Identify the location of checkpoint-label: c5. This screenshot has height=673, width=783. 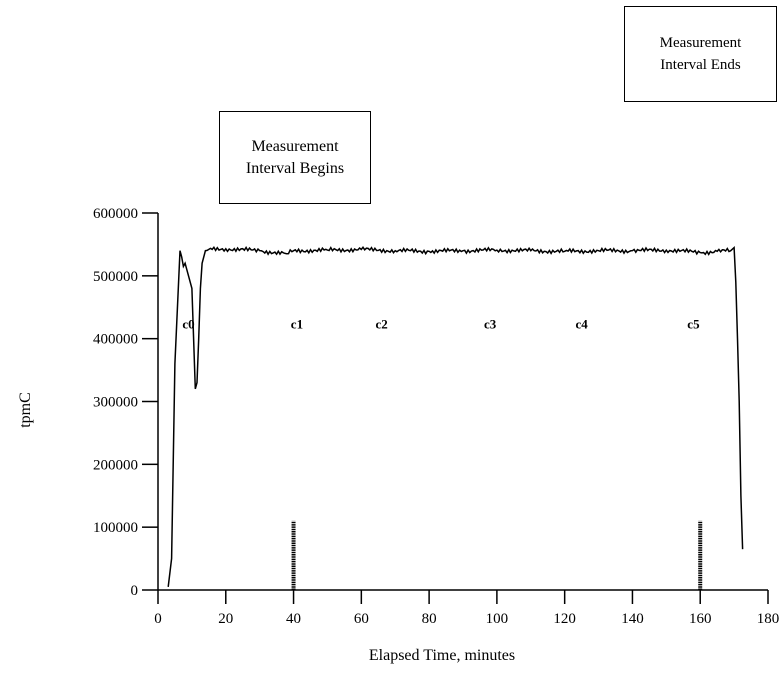
(693, 323).